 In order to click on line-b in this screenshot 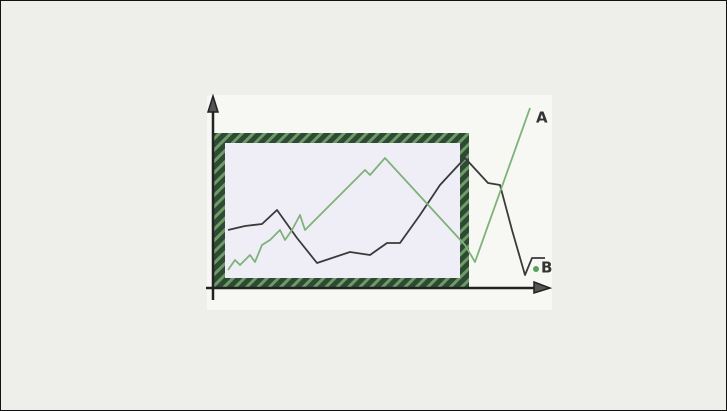, I will do `click(386, 216)`.